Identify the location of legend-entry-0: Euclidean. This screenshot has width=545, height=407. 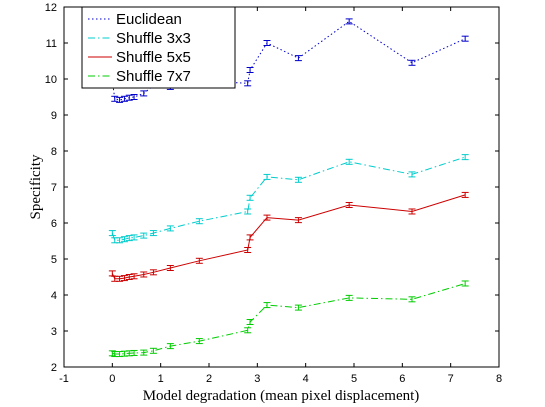
(149, 19).